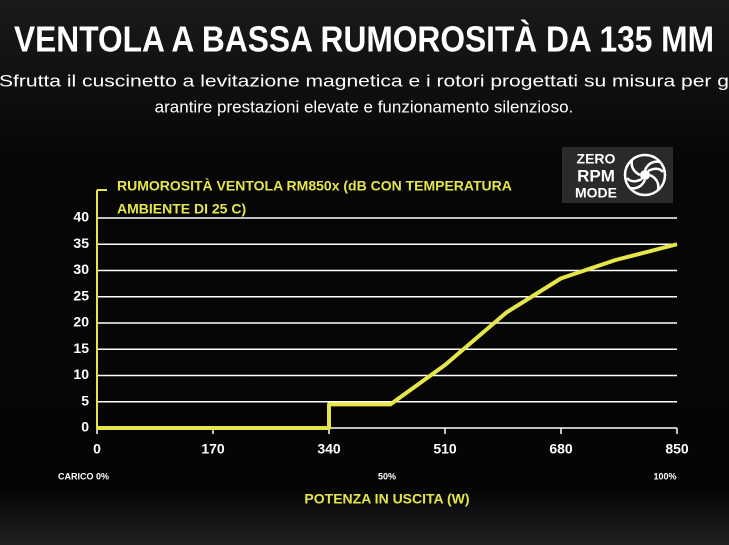 This screenshot has width=729, height=545. What do you see at coordinates (213, 449) in the screenshot?
I see `x-tick-label: 170` at bounding box center [213, 449].